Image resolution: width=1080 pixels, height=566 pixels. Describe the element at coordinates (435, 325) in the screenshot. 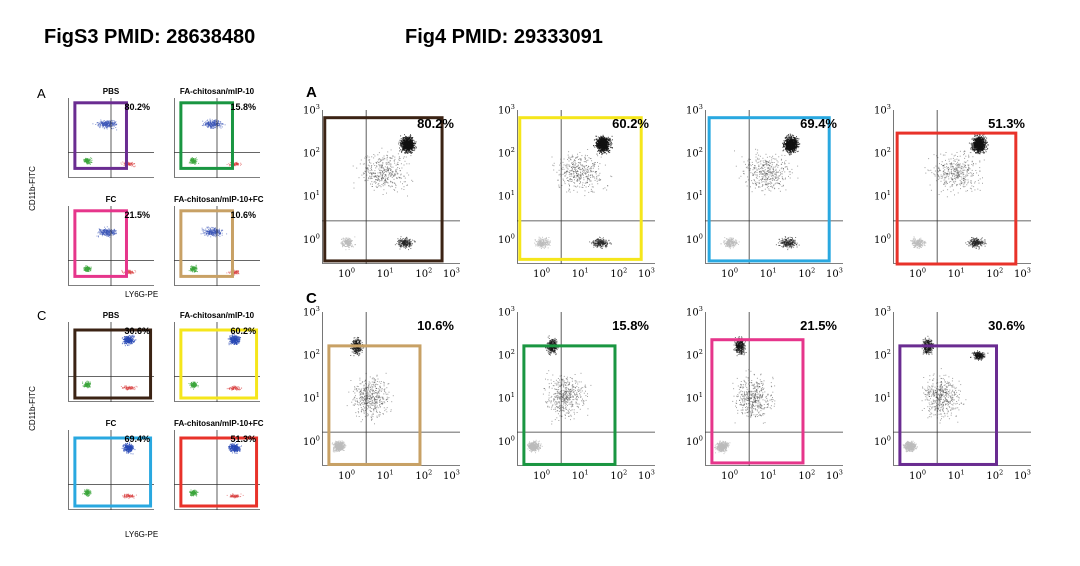

I see `fig4-c-plot-0-percentage: 10.6%` at that location.